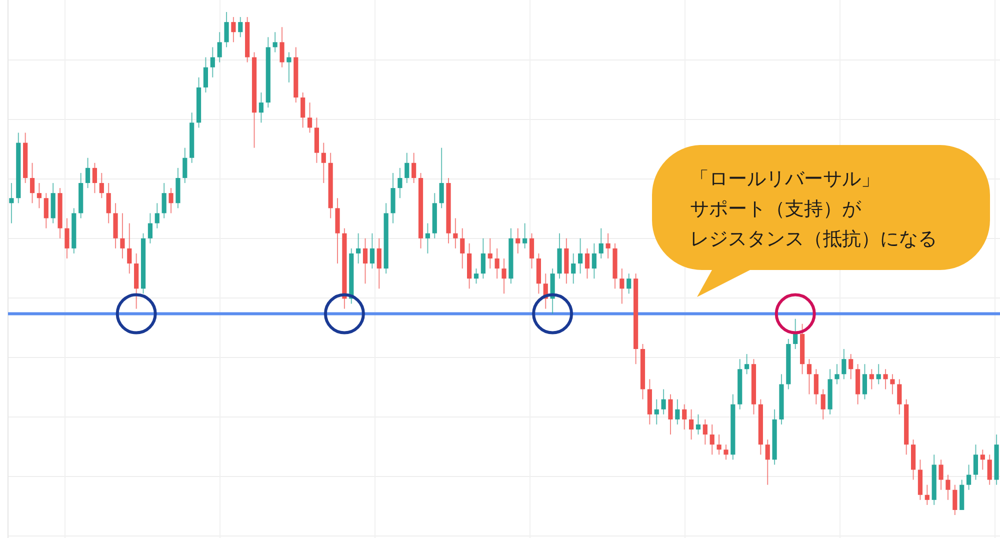  Describe the element at coordinates (813, 239) in the screenshot. I see `annotation: レジスタンス（抵抗）になる` at that location.